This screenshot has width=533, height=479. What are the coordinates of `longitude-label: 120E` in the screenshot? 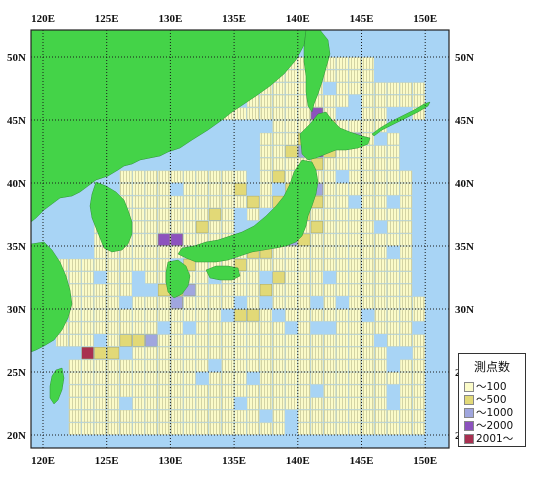 It's located at (43, 19).